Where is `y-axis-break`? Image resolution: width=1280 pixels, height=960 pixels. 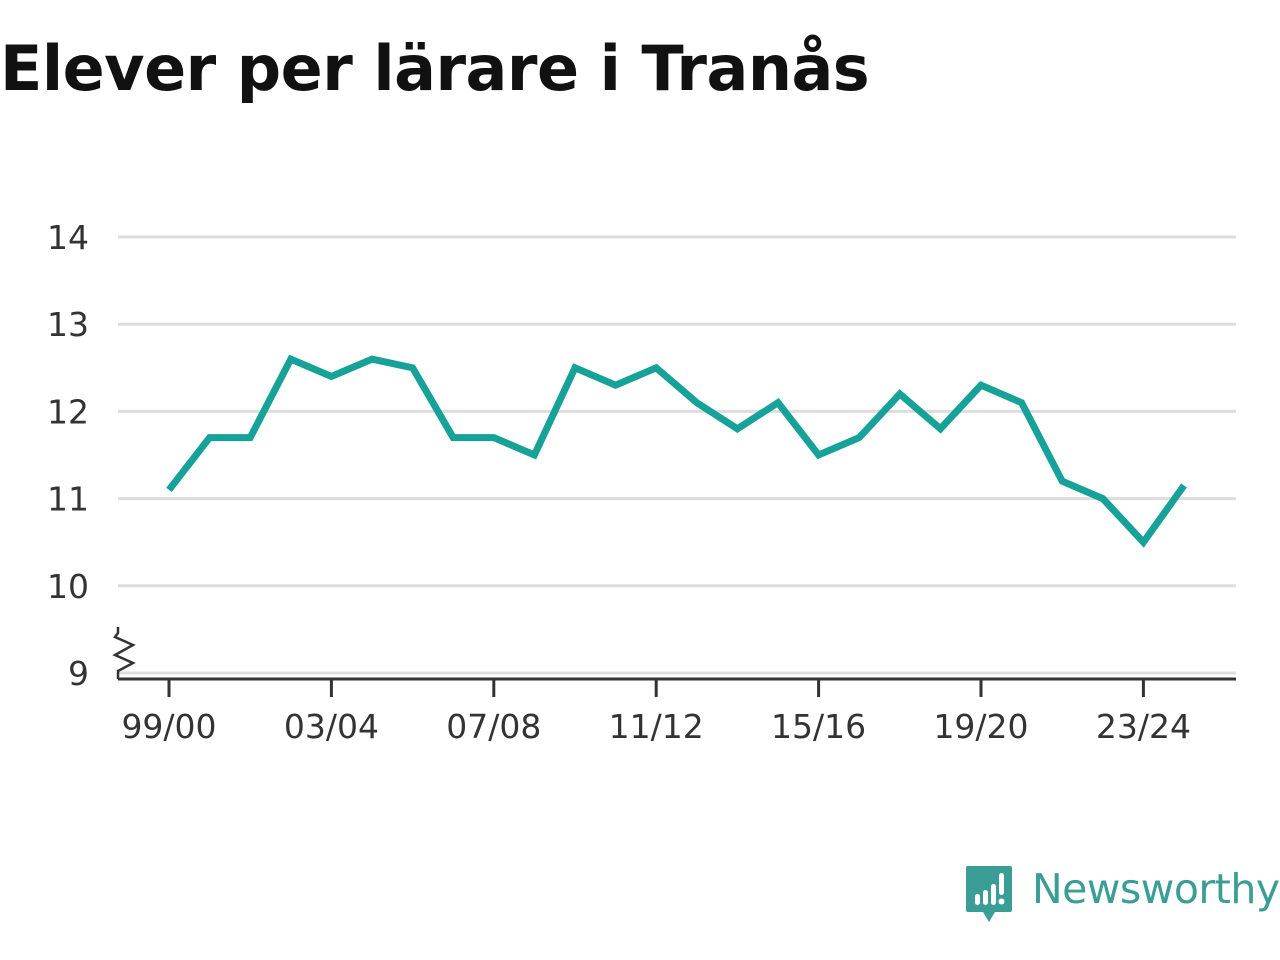
y-axis-break is located at coordinates (124, 653).